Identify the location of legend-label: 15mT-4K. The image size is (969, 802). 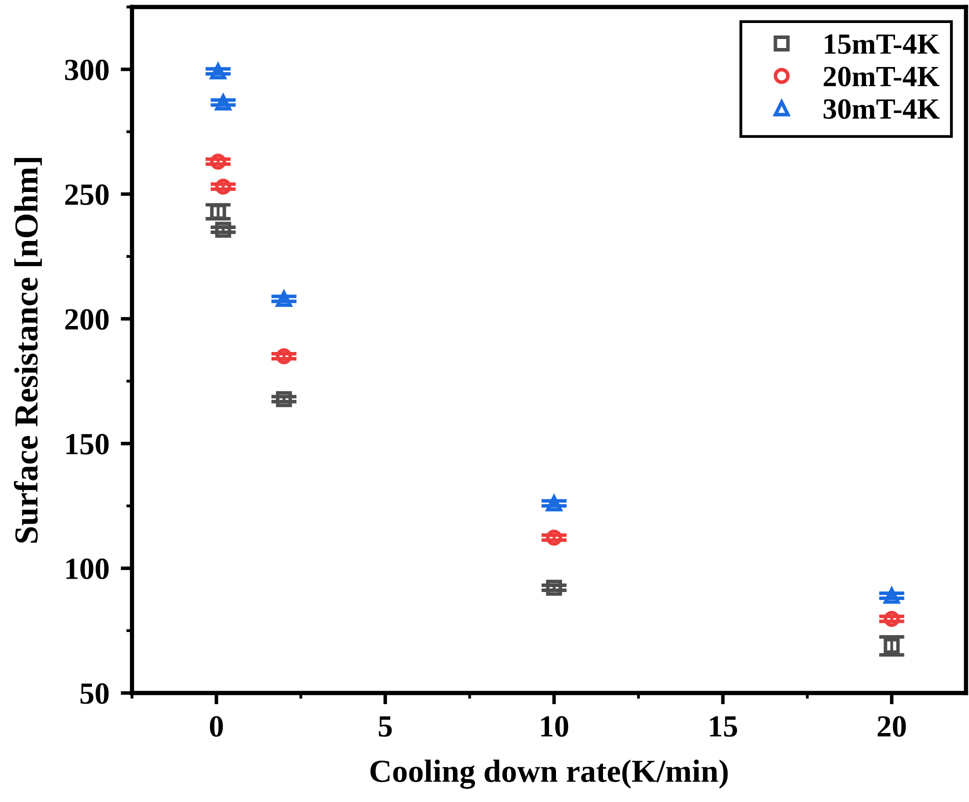
(882, 44).